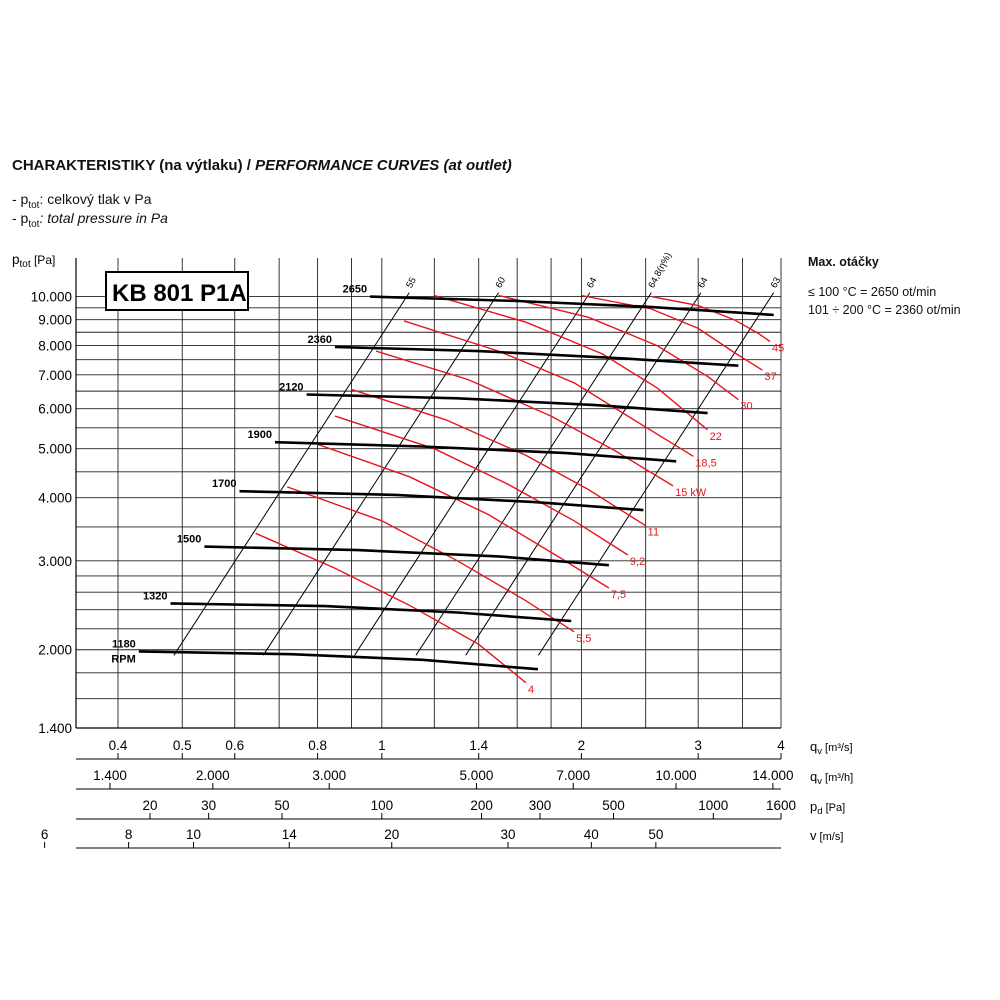 This screenshot has width=1000, height=1000. Describe the element at coordinates (573, 775) in the screenshot. I see `scale-tick-label: 7.000` at that location.